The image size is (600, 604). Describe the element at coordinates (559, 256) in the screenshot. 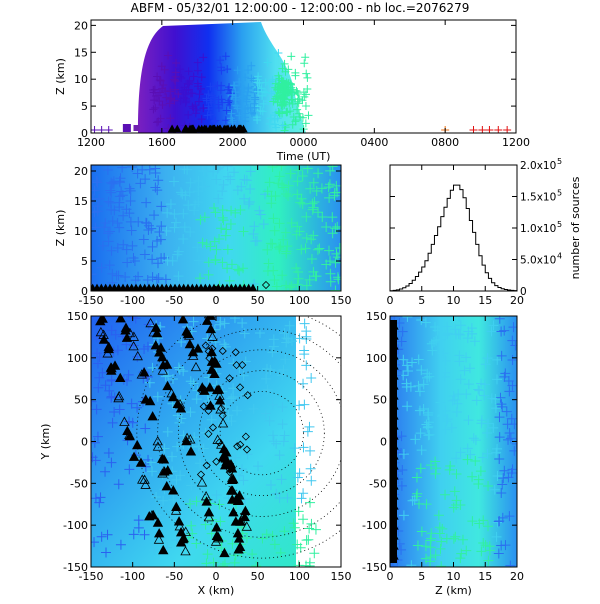

I see `histogram-ytick-exponent: 4` at that location.